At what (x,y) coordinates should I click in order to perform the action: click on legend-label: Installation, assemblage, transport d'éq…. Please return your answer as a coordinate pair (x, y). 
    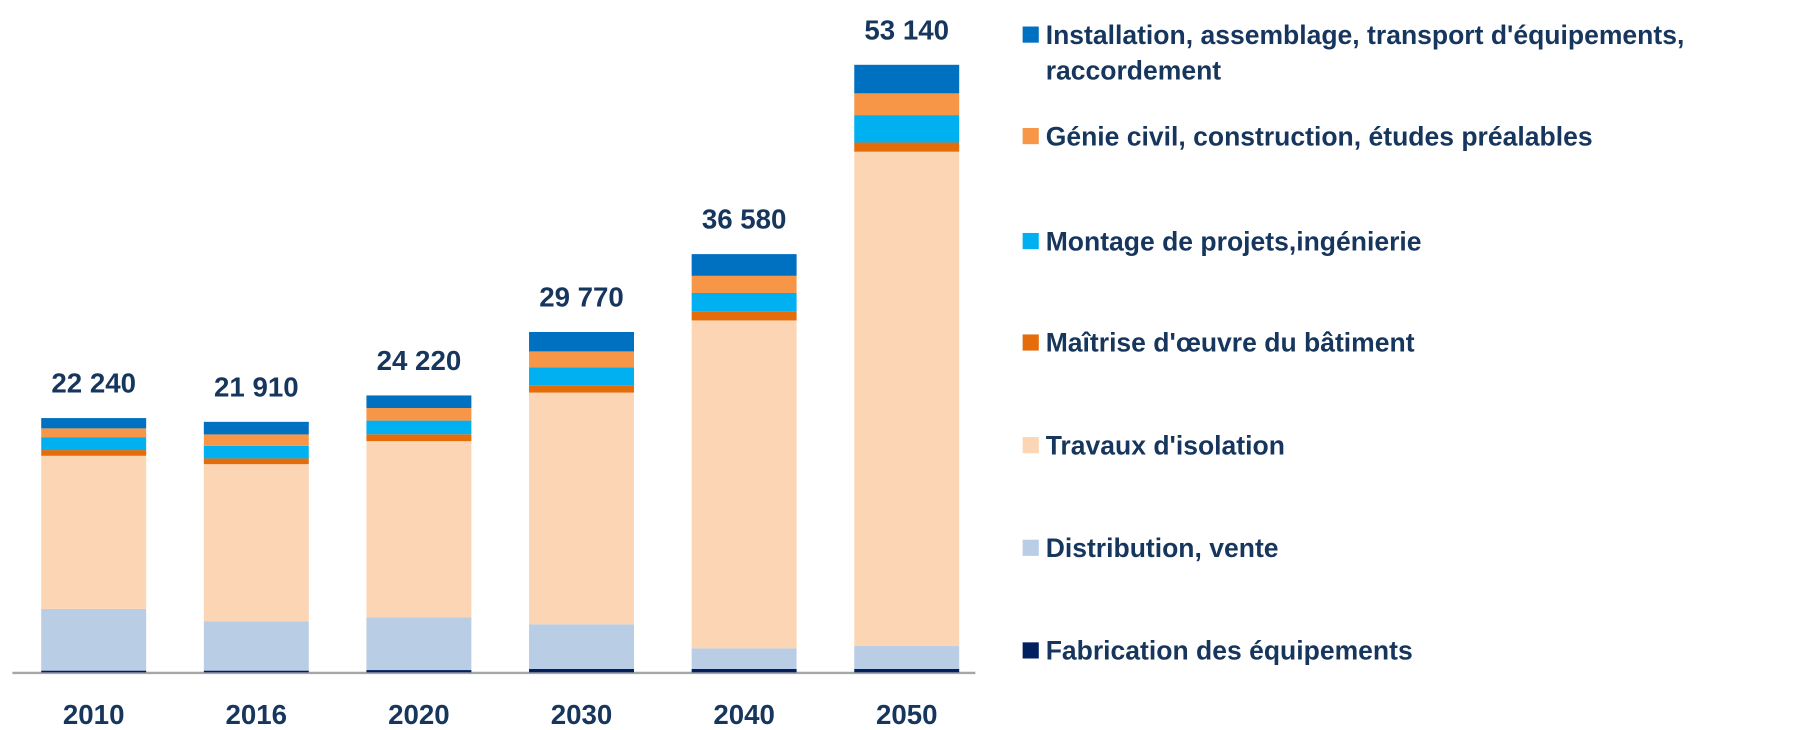
    Looking at the image, I should click on (1365, 52).